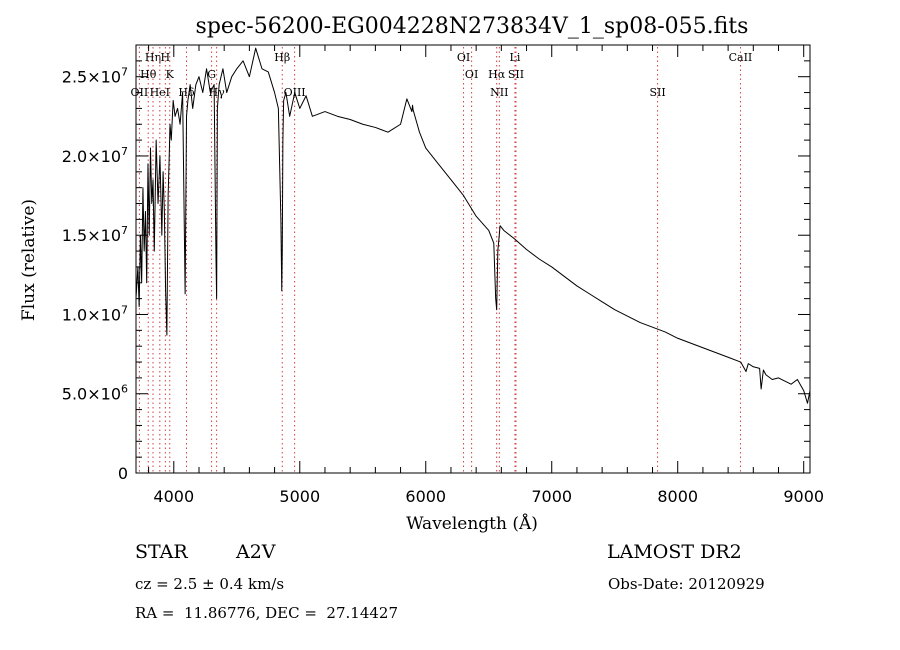 This screenshot has height=650, width=900. I want to click on spectral-line-label: NII, so click(499, 92).